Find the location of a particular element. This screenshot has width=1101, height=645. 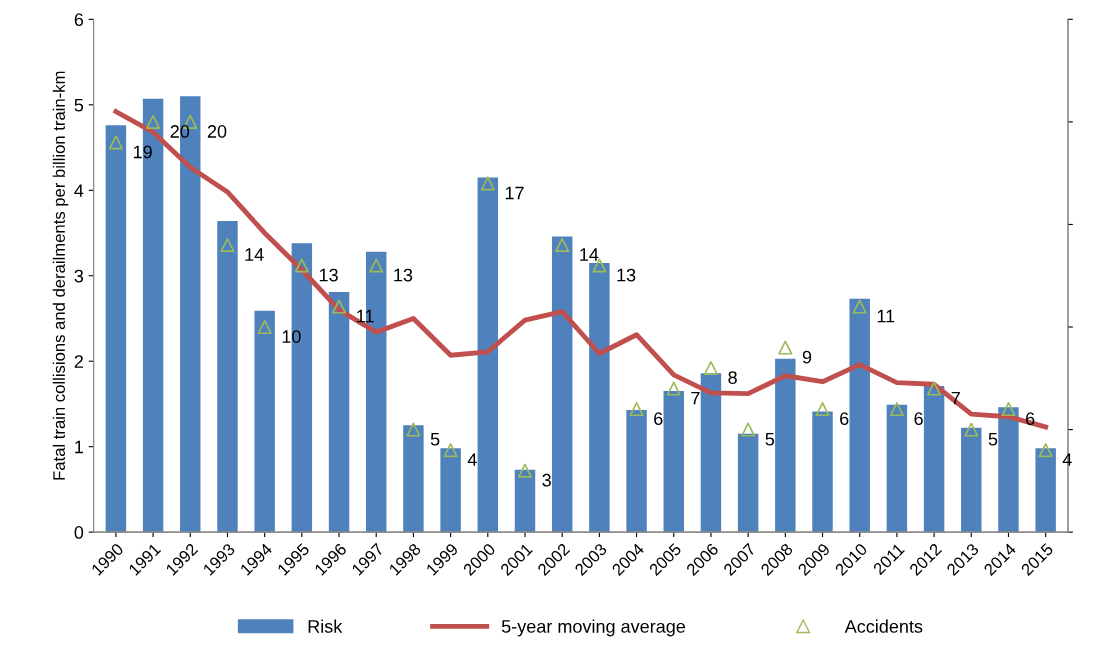

legend-label: Risk is located at coordinates (325, 626).